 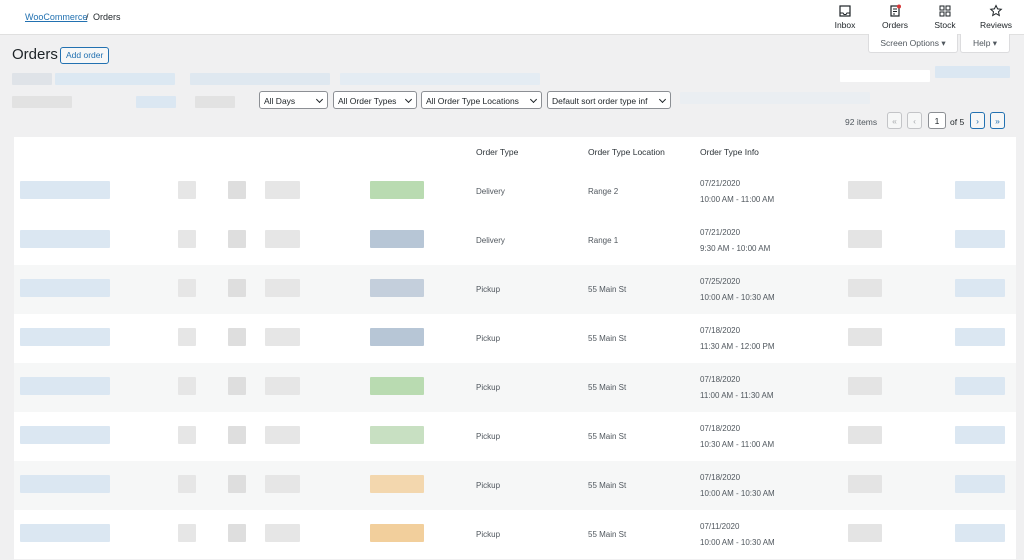 I want to click on screen-options-button: Screen Options ▾, so click(x=913, y=43).